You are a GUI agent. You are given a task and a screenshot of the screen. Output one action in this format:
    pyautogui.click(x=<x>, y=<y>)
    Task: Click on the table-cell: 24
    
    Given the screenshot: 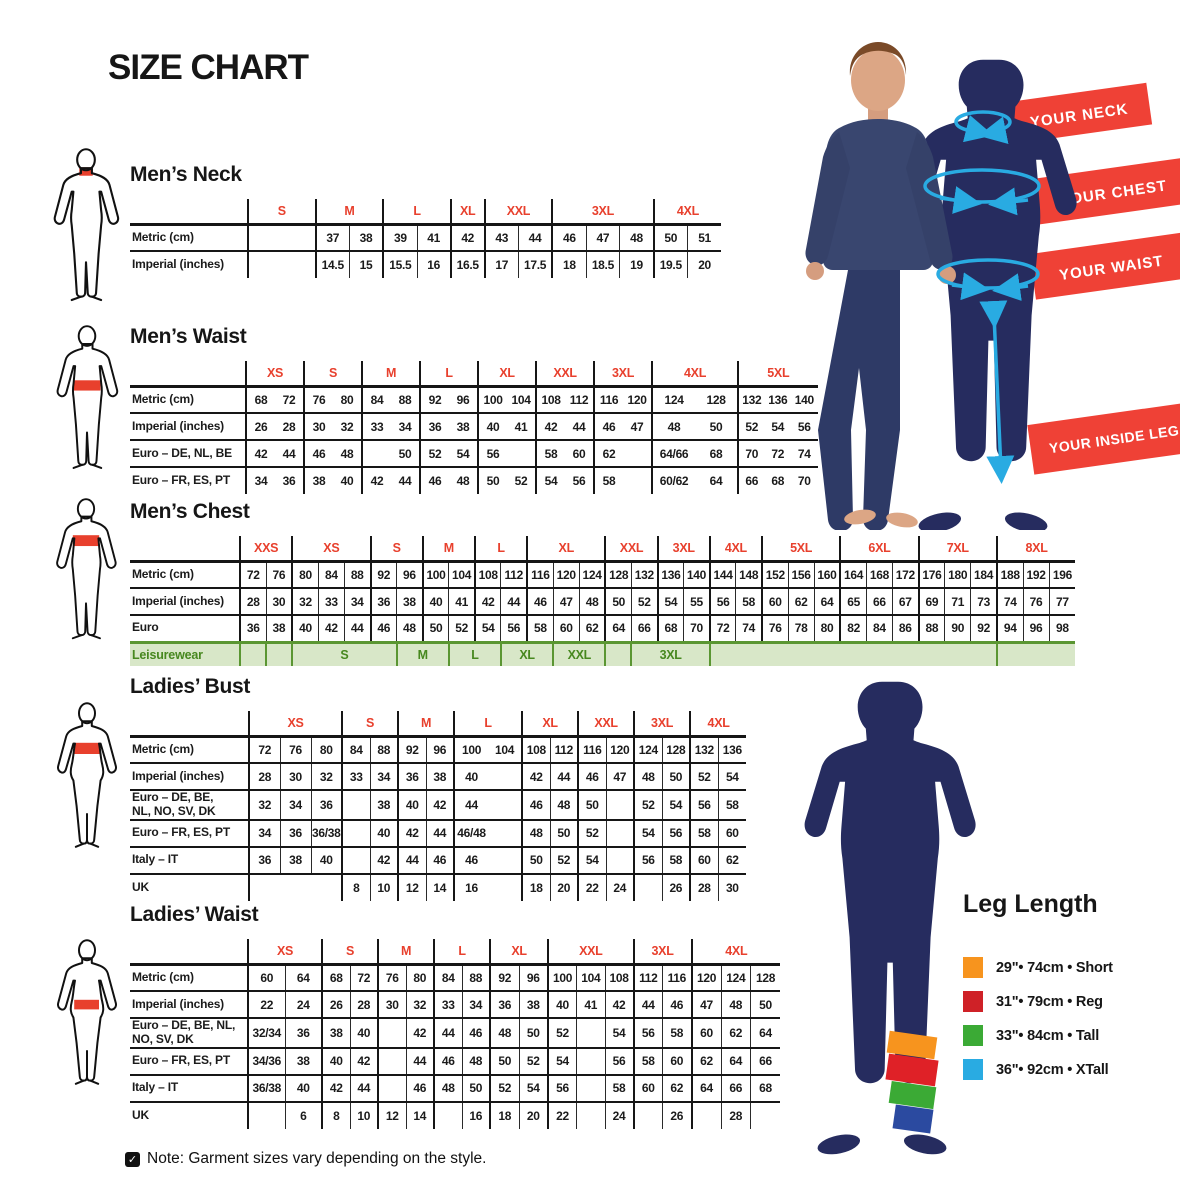 What is the action you would take?
    pyautogui.click(x=303, y=1004)
    